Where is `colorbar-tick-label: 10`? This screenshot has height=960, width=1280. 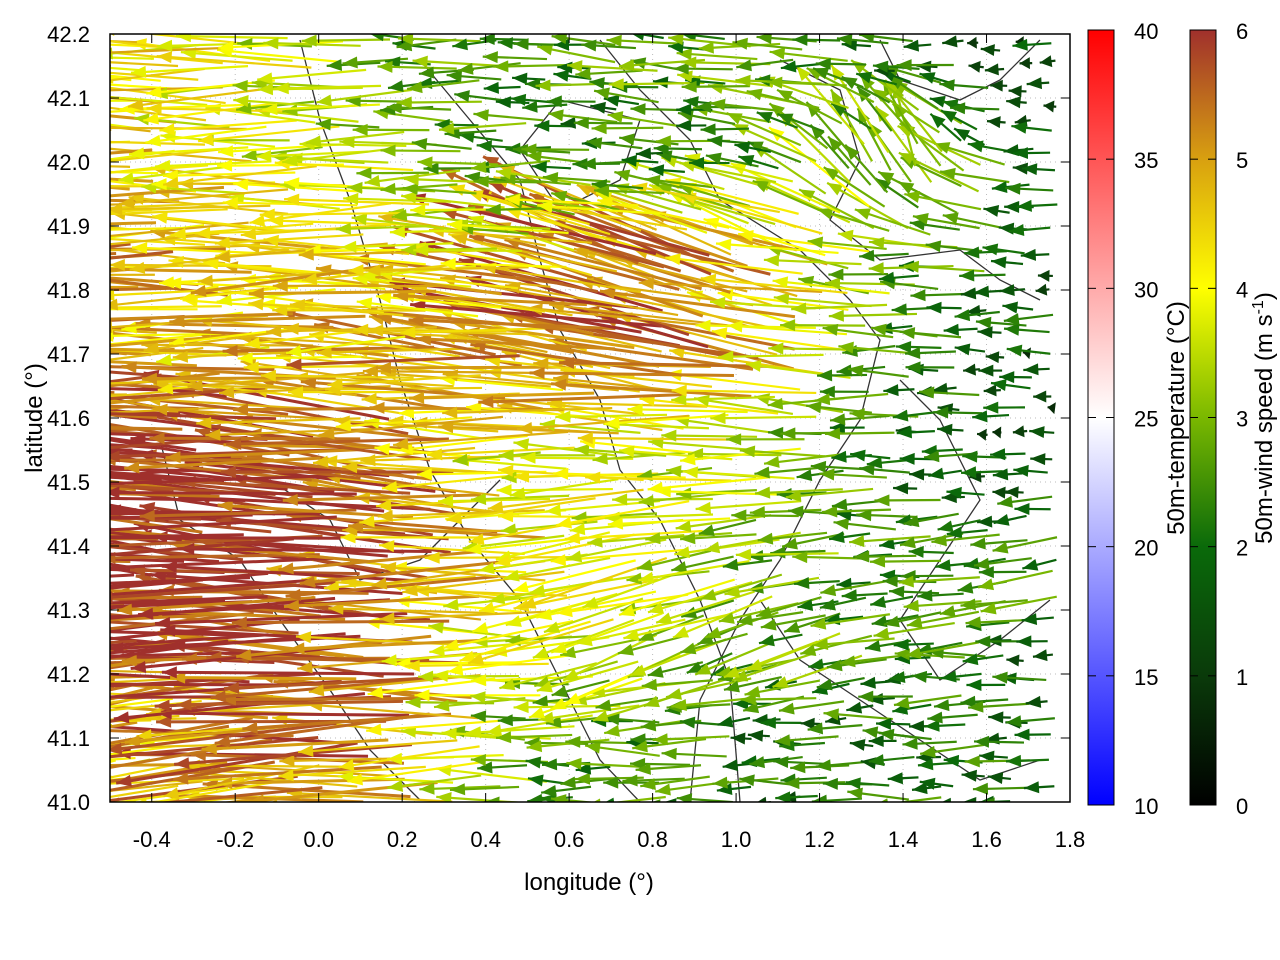 colorbar-tick-label: 10 is located at coordinates (1146, 806).